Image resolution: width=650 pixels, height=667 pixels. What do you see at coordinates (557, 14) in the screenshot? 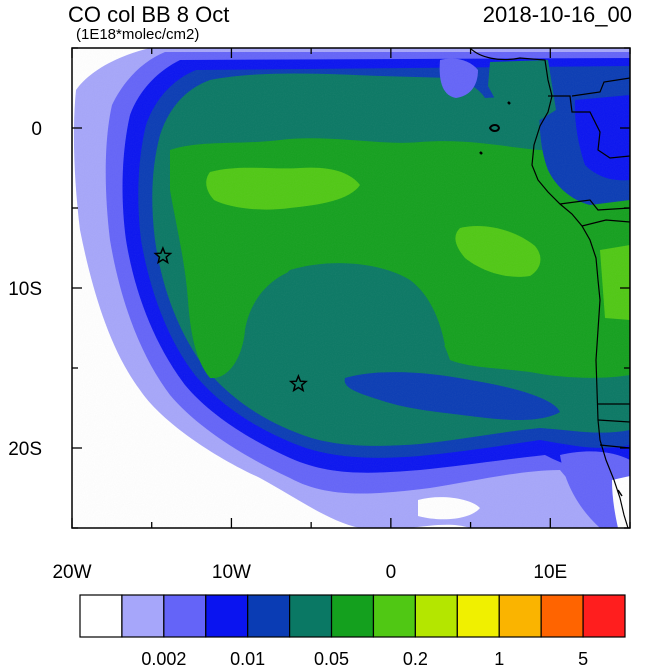
I see `date-label: 2018-10-16_00` at bounding box center [557, 14].